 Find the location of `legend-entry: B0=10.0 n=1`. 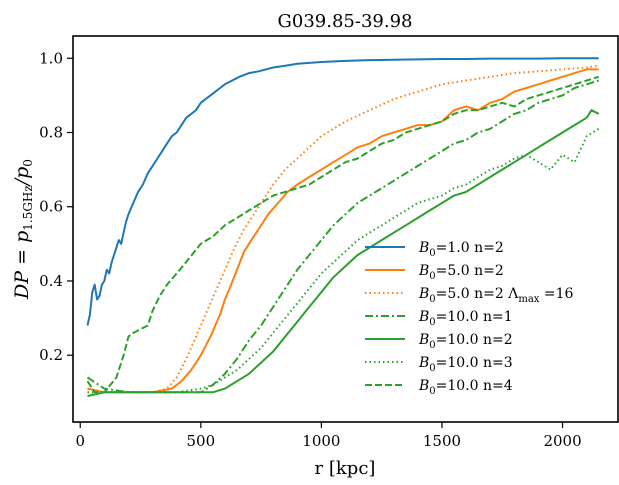

legend-entry: B0=10.0 n=1 is located at coordinates (465, 318).